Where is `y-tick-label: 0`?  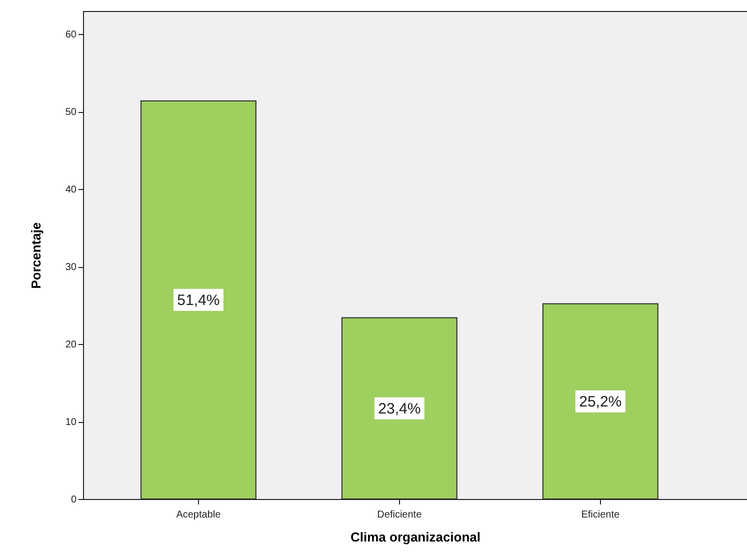 y-tick-label: 0 is located at coordinates (73, 500).